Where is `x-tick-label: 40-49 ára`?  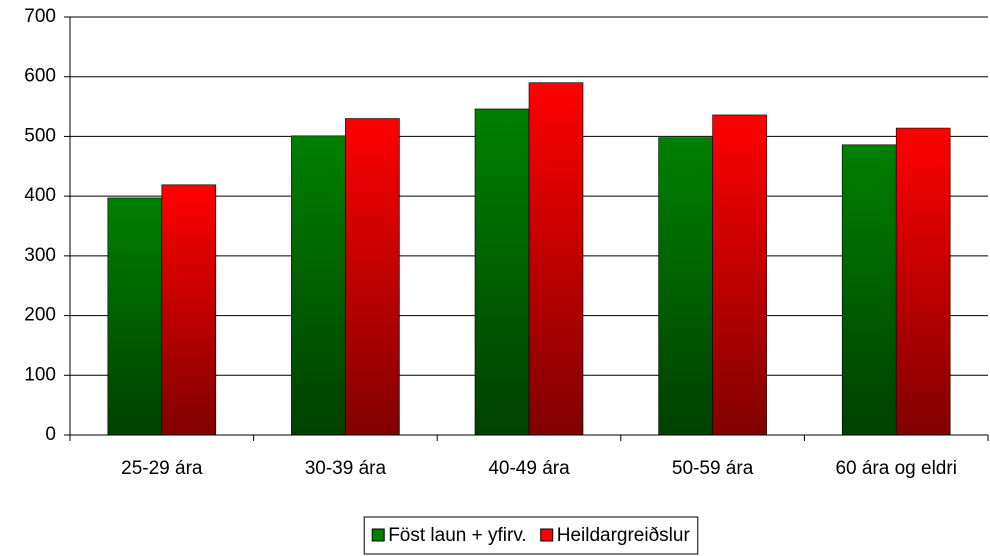 x-tick-label: 40-49 ára is located at coordinates (529, 468).